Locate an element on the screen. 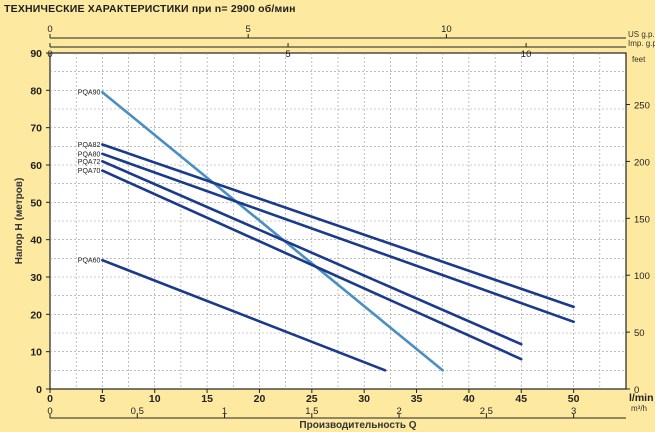 The width and height of the screenshot is (655, 432). secondary-x-unit: m³/h is located at coordinates (639, 408).